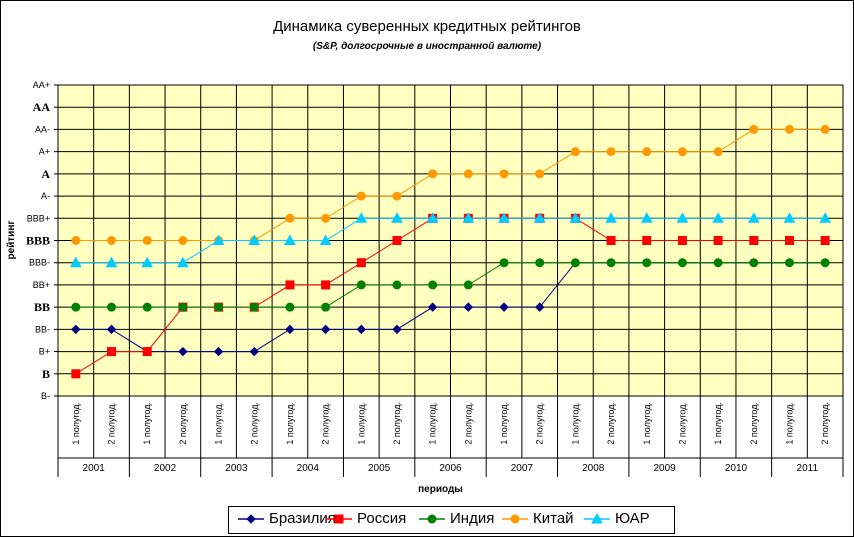  Describe the element at coordinates (42, 307) in the screenshot. I see `y-tick-label: BB` at that location.